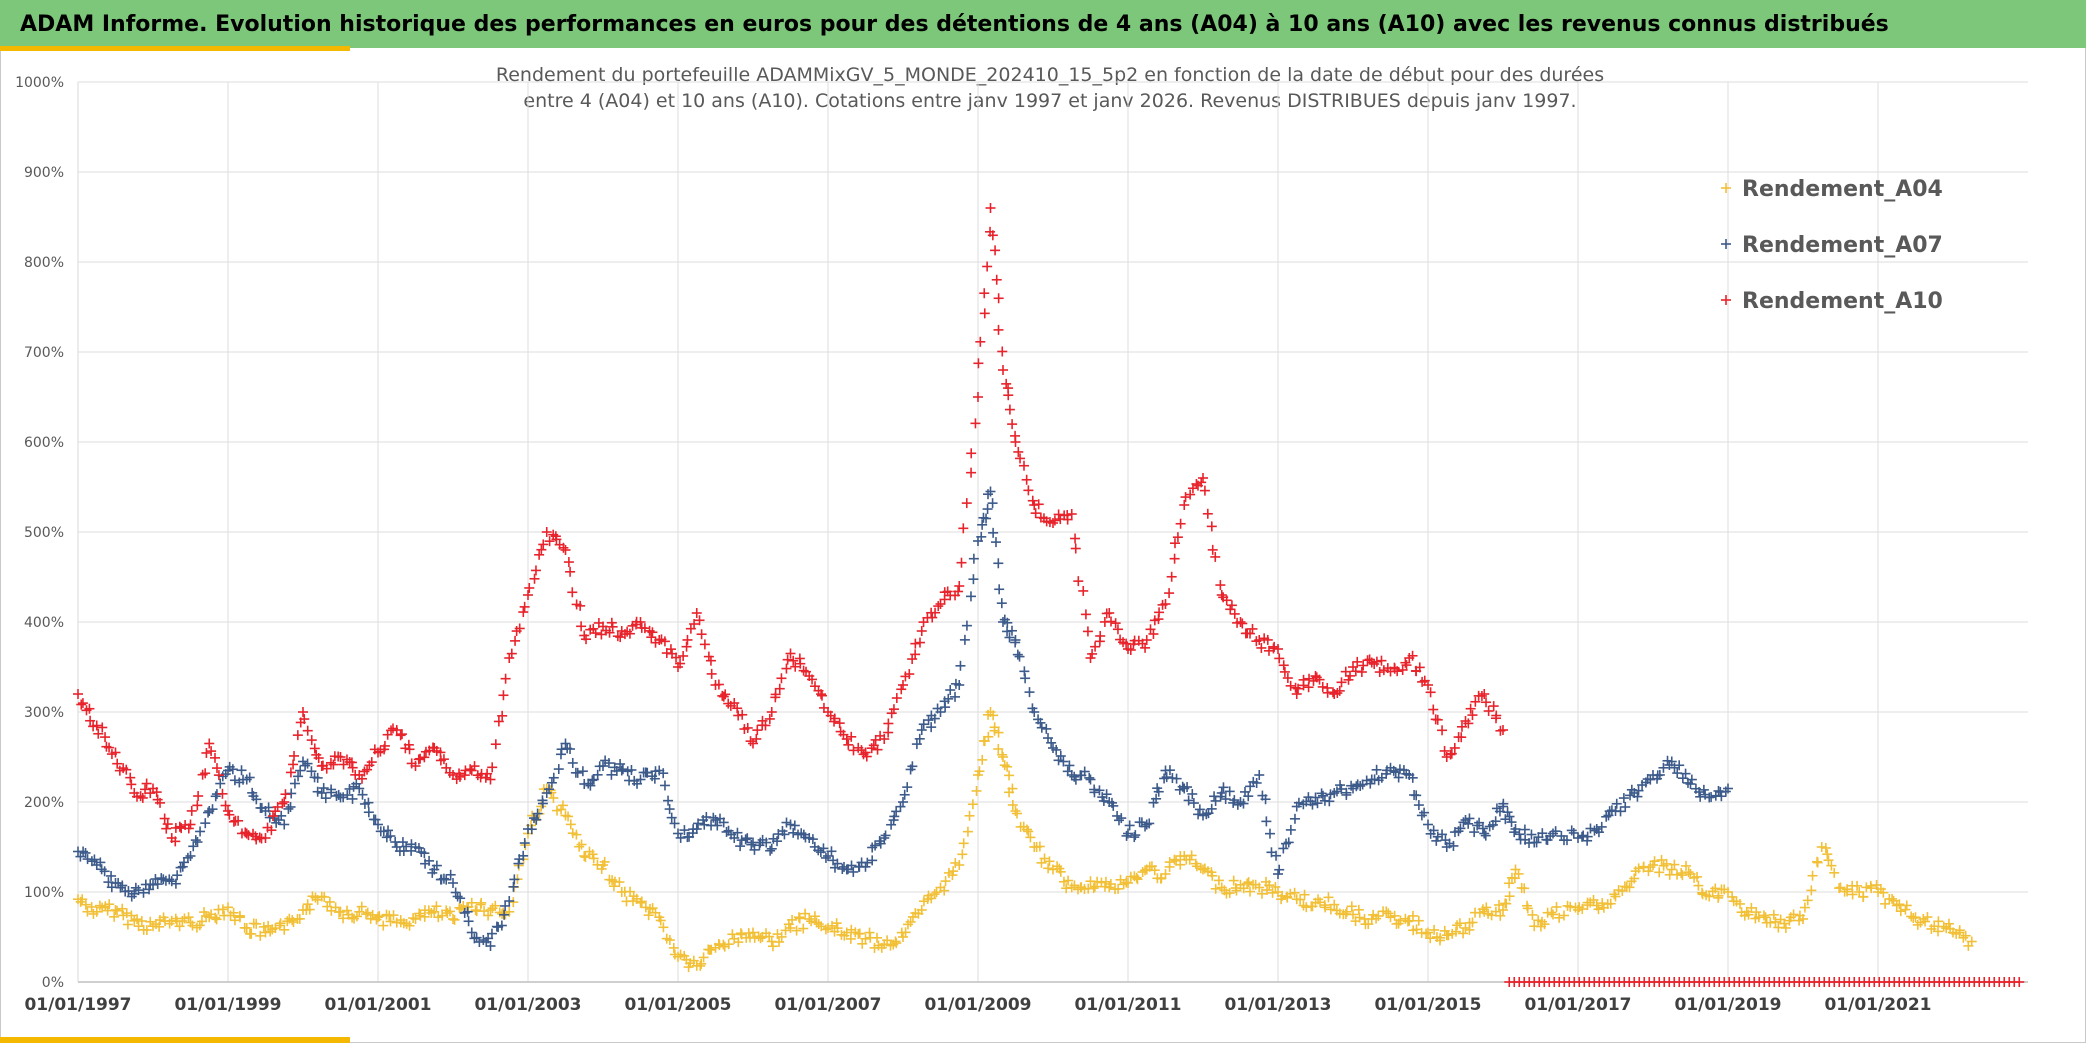 This screenshot has width=2086, height=1043. I want to click on y-tick-label: 300%, so click(44, 713).